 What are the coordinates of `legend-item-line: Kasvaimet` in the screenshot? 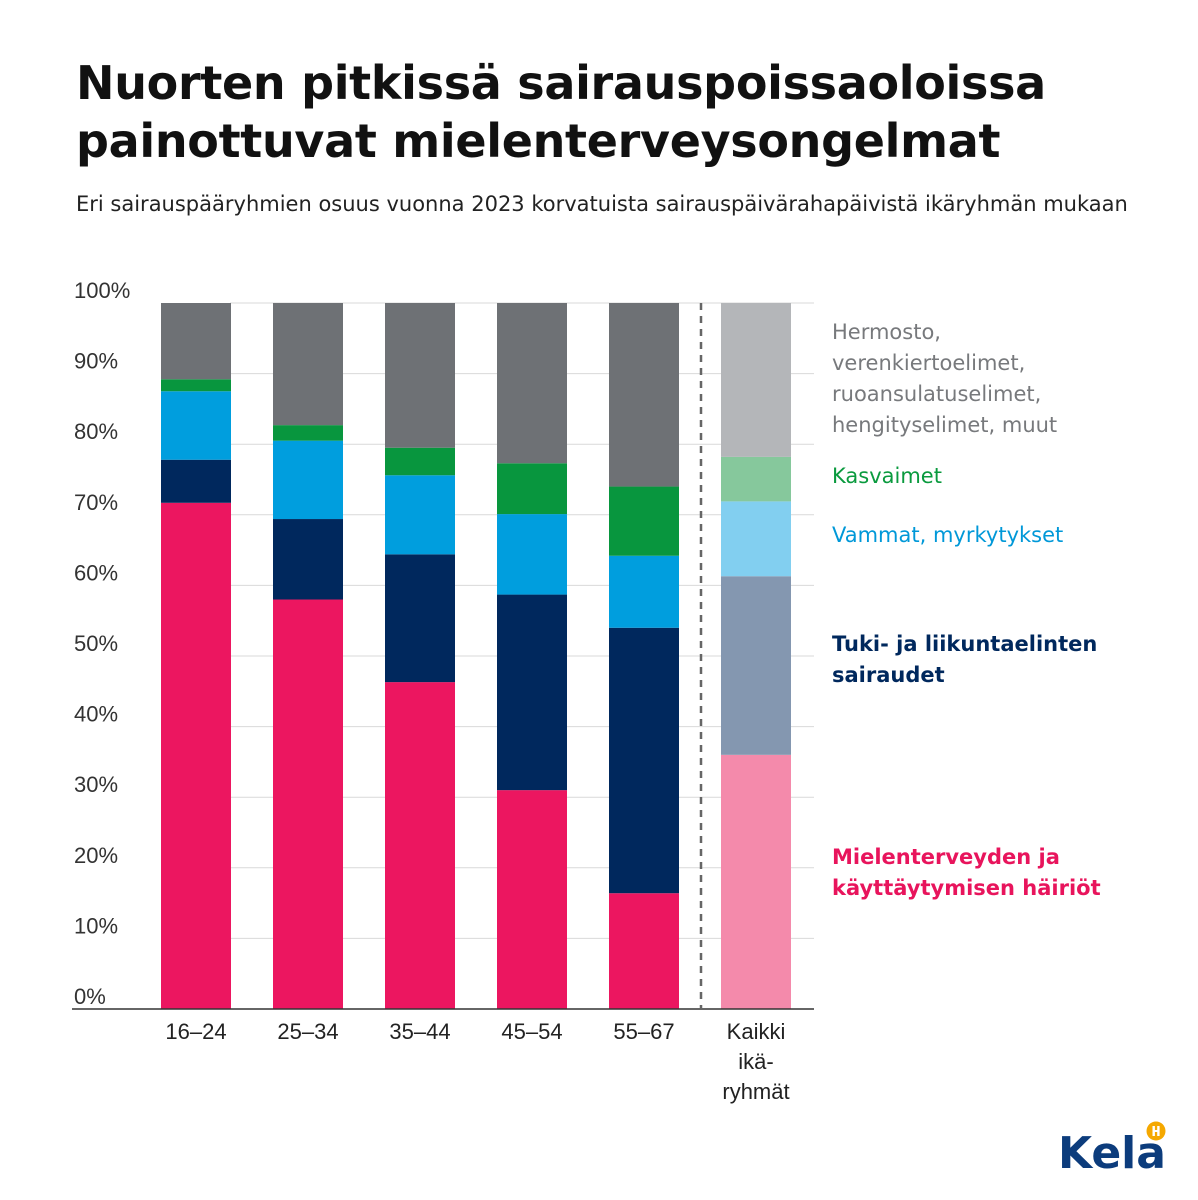 It's located at (887, 476).